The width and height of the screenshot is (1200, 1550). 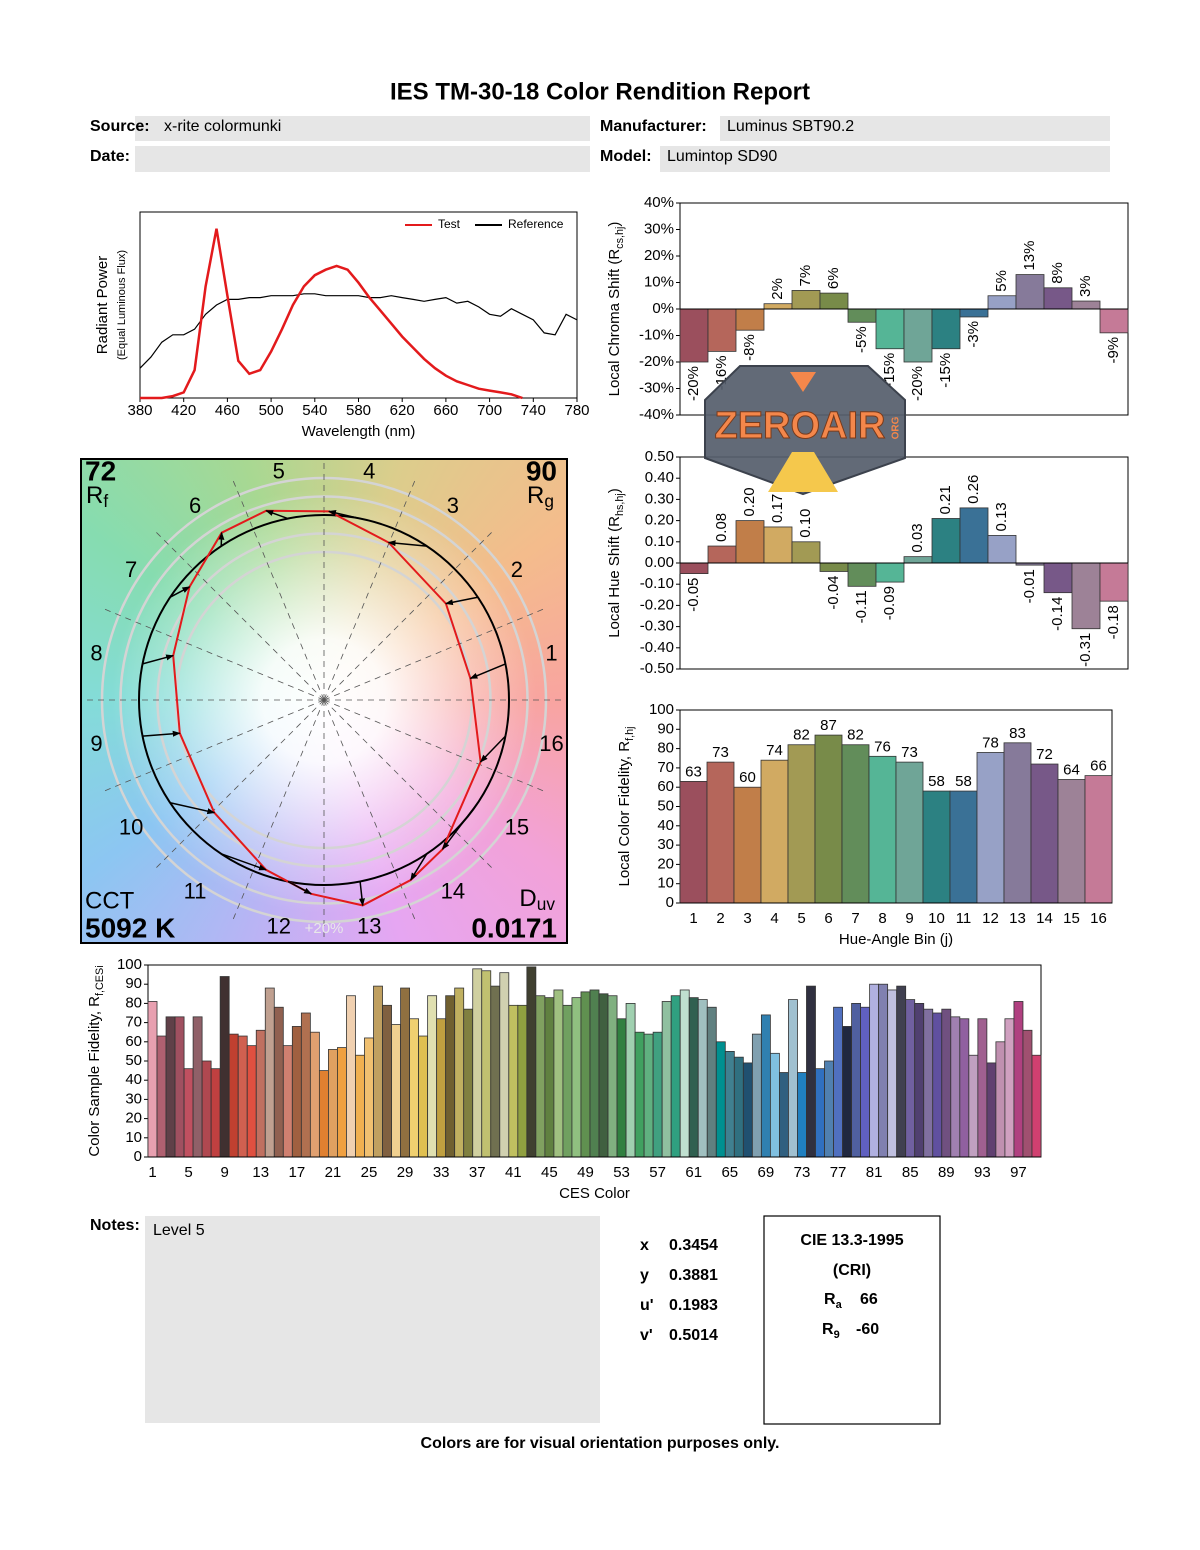 I want to click on fidelity-index: 72, so click(x=100, y=470).